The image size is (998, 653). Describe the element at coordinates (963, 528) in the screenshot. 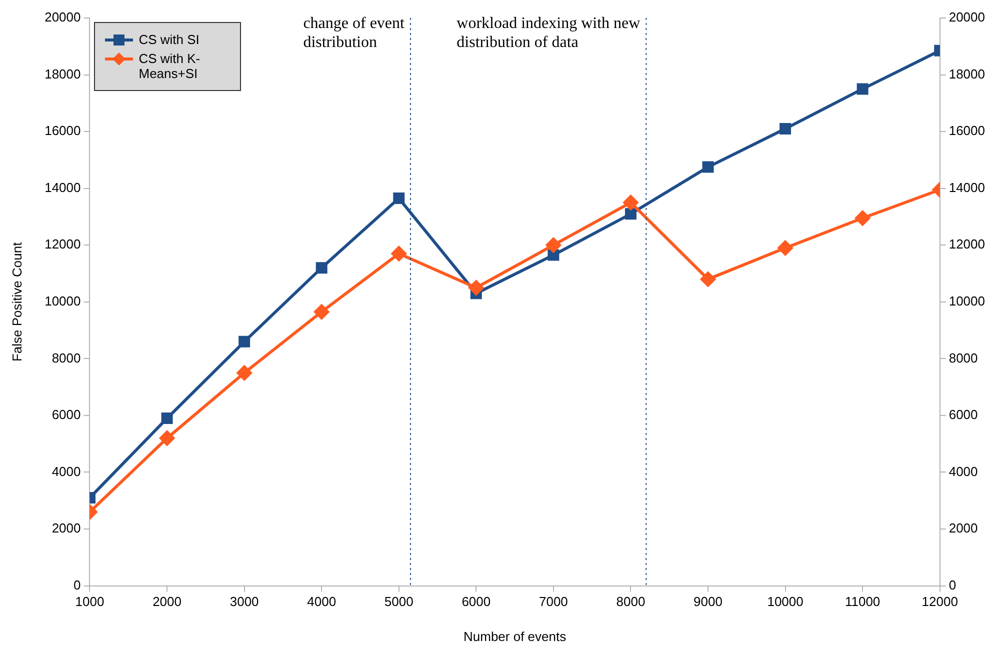

I see `y2-tick-label: 2000` at that location.